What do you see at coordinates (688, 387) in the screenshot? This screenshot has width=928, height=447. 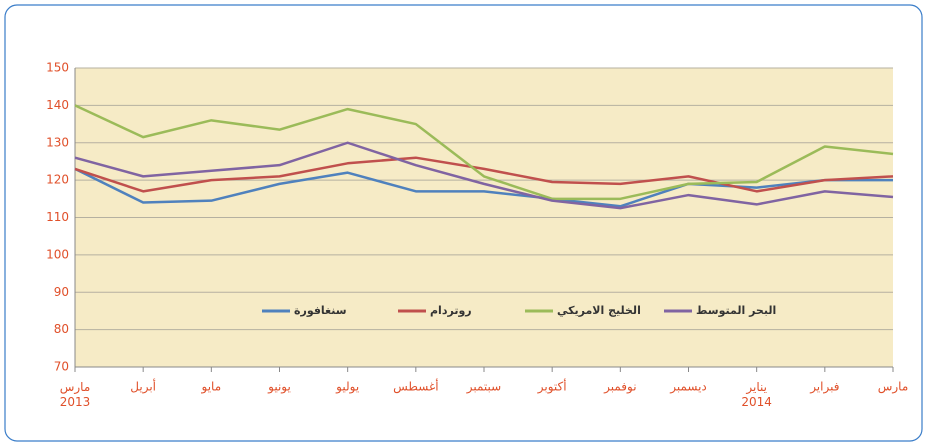 I see `x-tick-label: ديسمبر` at bounding box center [688, 387].